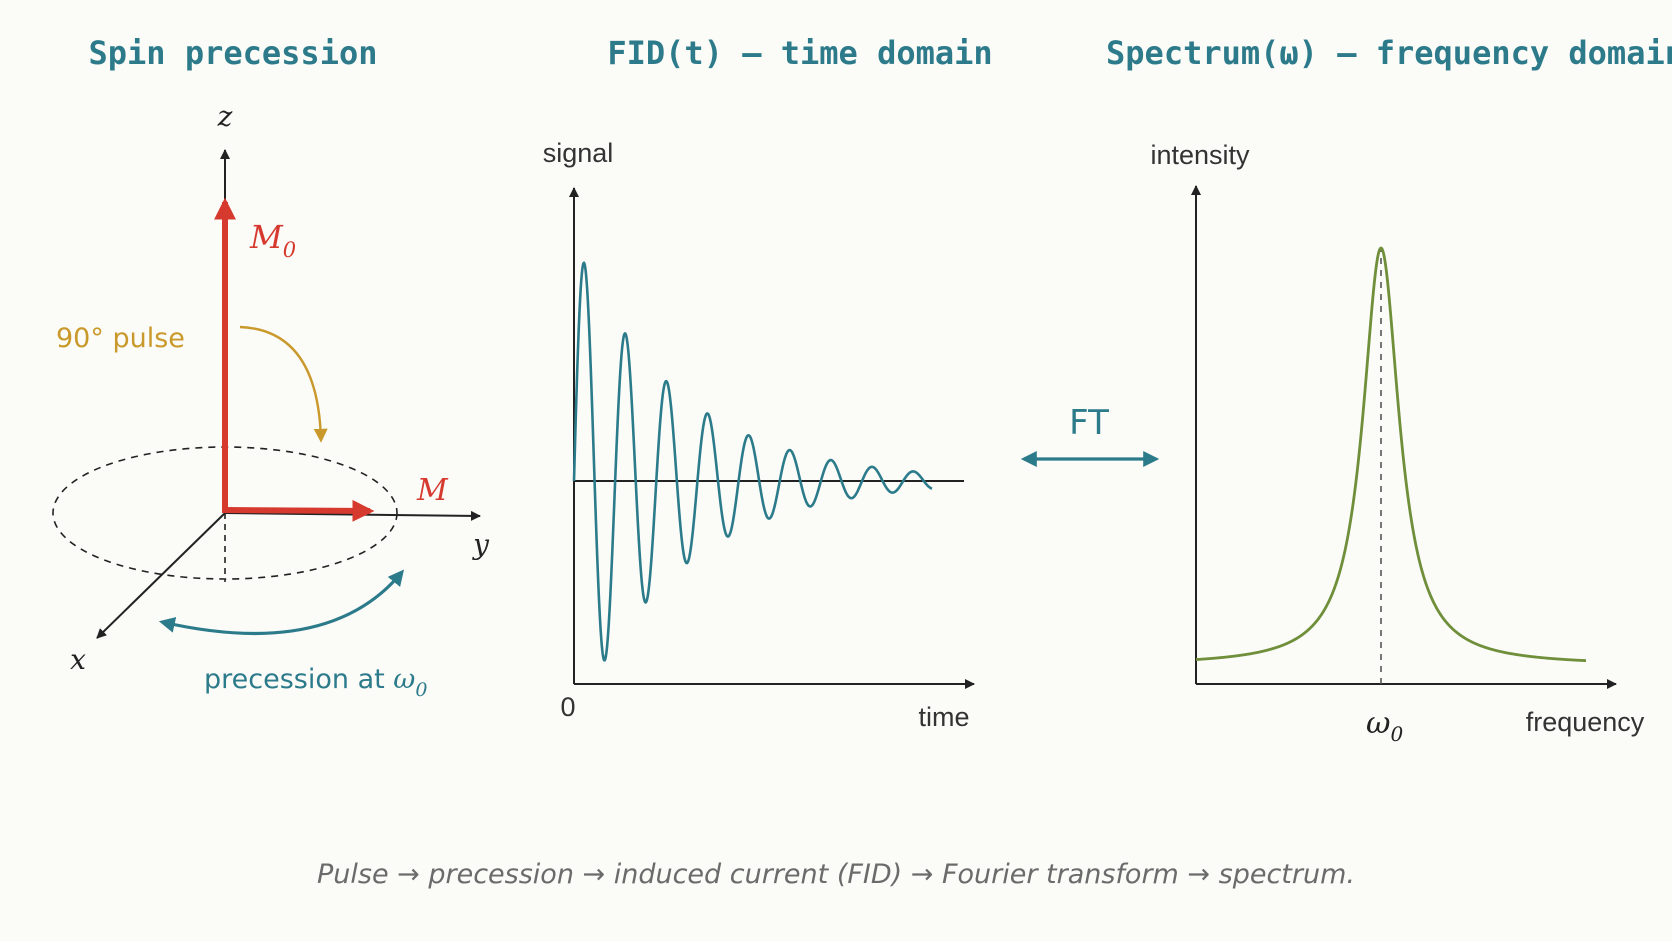  I want to click on ft-label: FT, so click(1089, 423).